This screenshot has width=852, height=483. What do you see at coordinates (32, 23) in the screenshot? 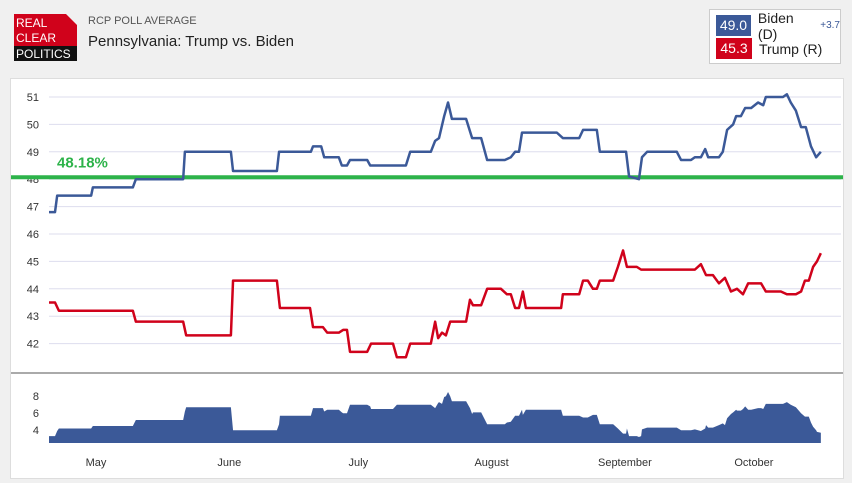
I see `svg-text: REAL` at bounding box center [32, 23].